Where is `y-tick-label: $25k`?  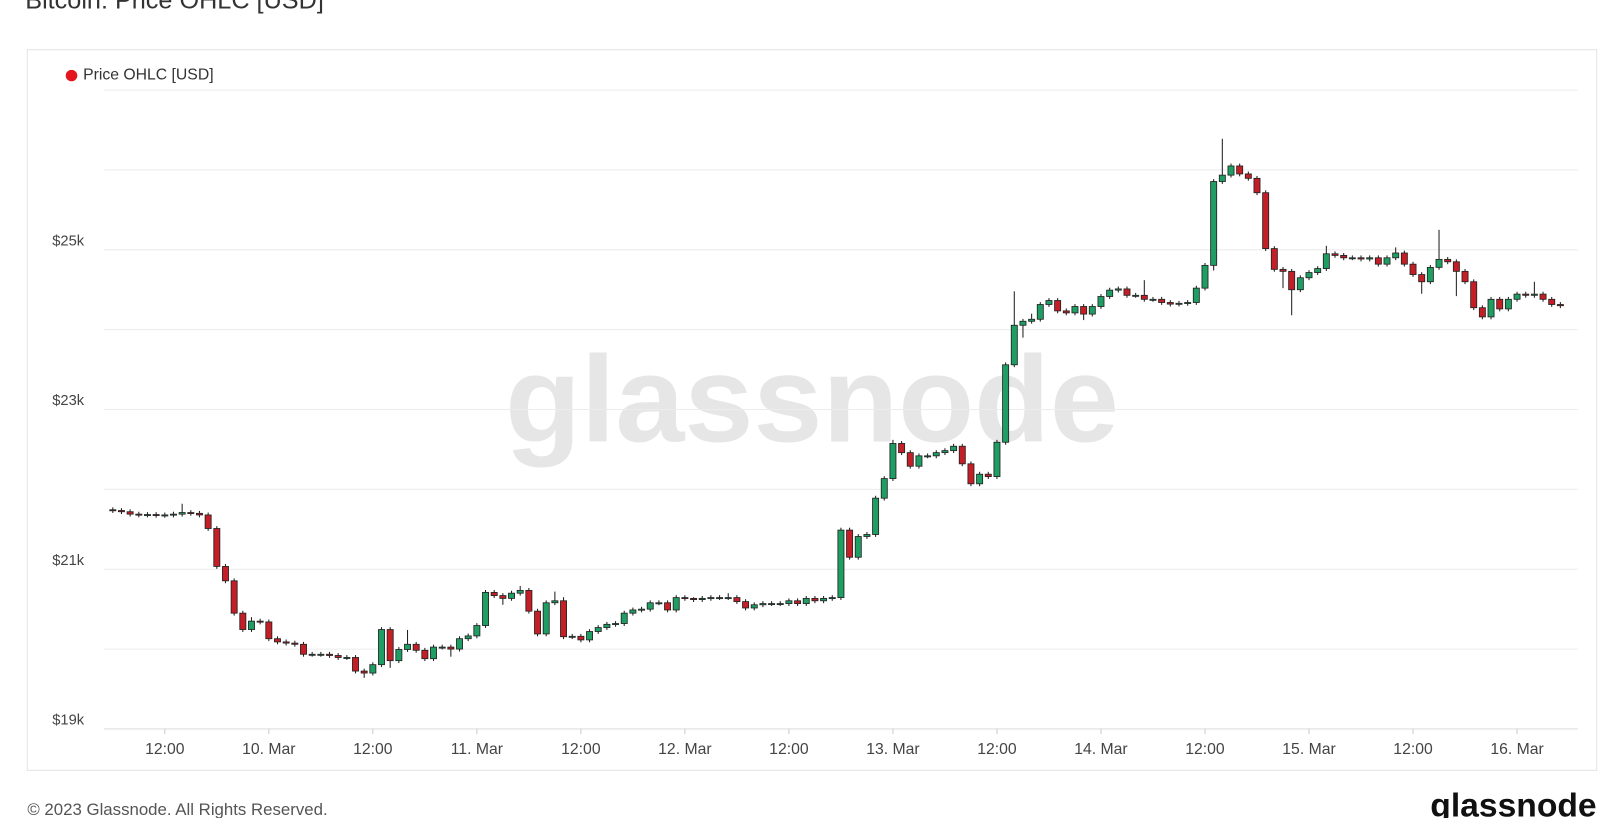
y-tick-label: $25k is located at coordinates (68, 241).